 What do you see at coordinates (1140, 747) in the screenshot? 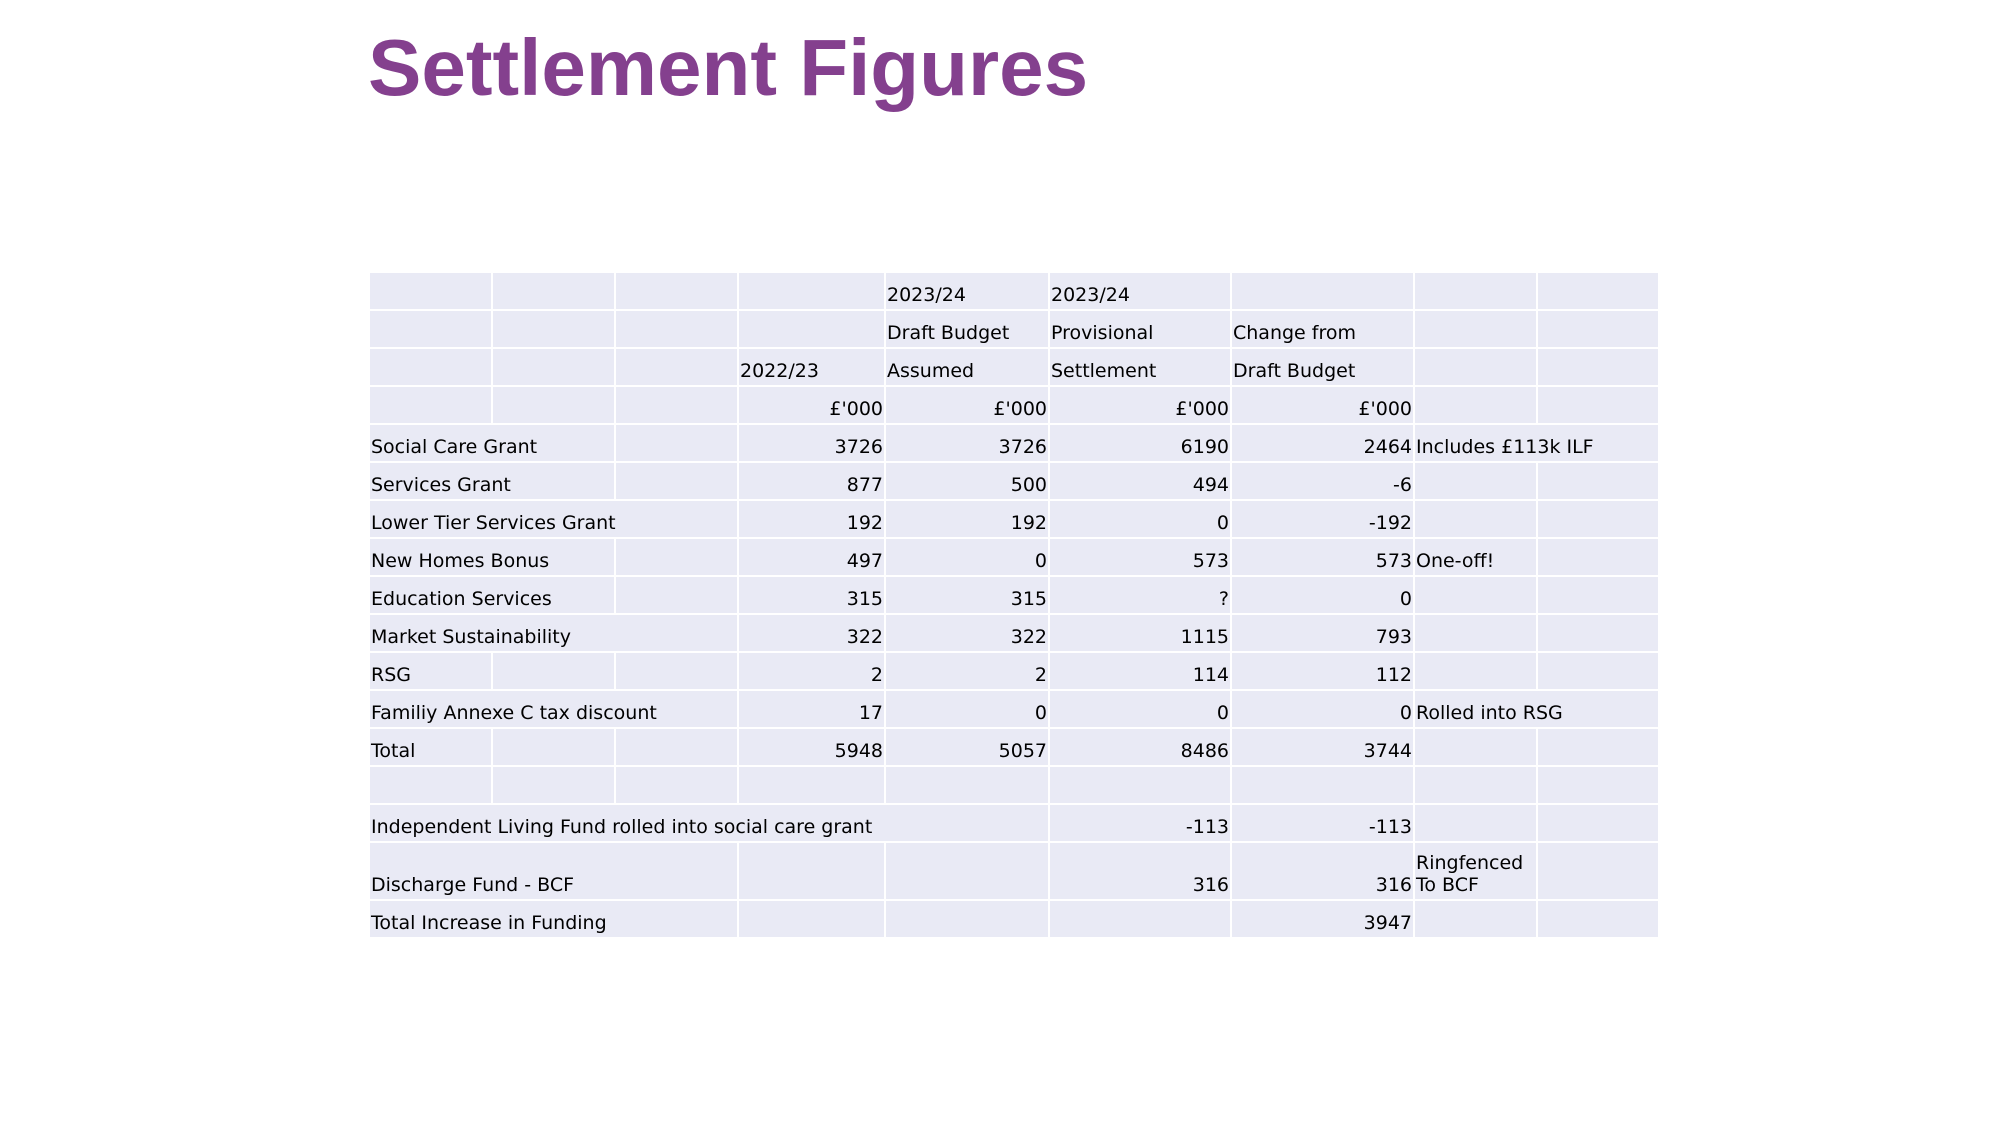
I see `cell-provisional: 8486` at bounding box center [1140, 747].